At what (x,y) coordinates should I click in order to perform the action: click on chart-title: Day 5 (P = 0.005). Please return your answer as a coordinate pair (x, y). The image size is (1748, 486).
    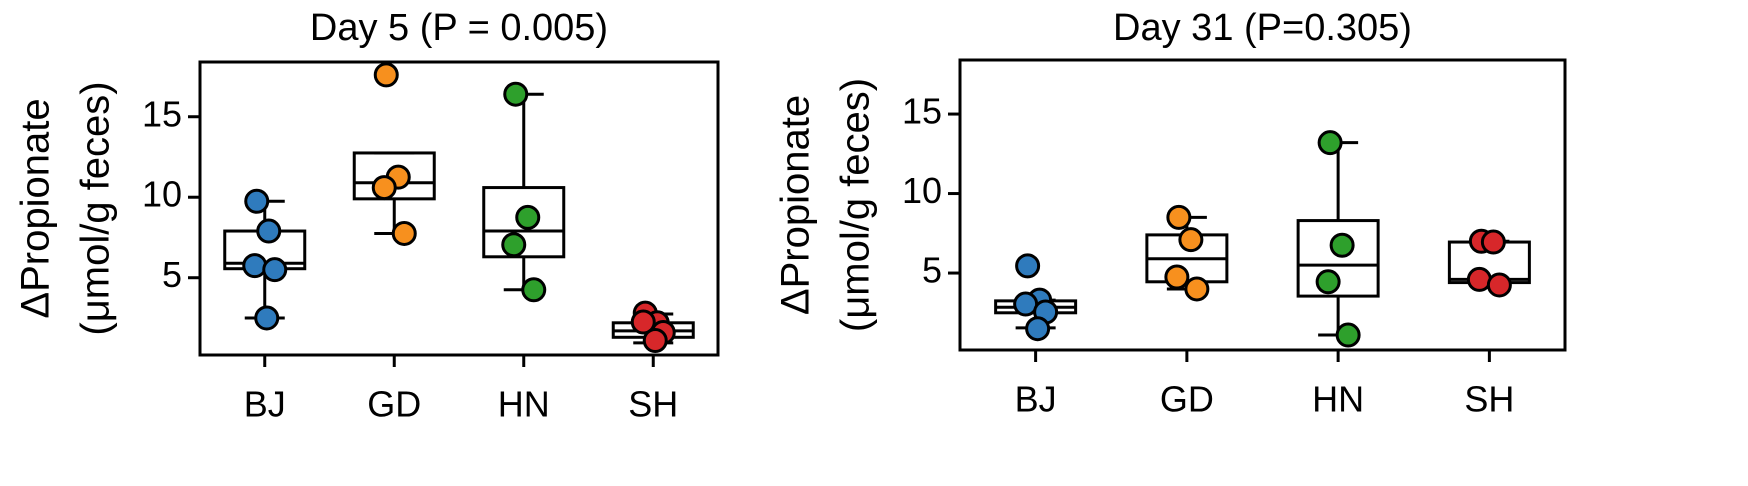
    Looking at the image, I should click on (459, 28).